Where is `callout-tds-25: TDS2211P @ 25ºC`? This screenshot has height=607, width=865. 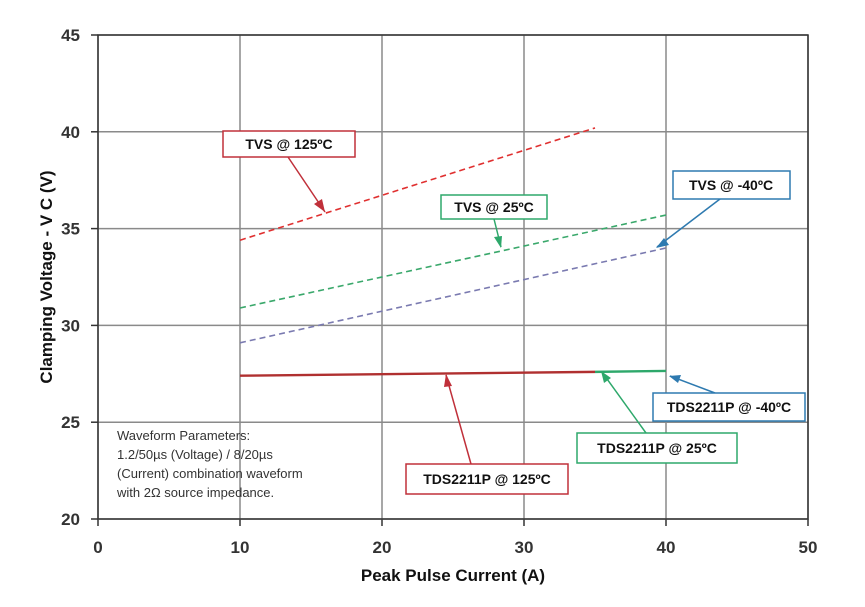
callout-tds-25: TDS2211P @ 25ºC is located at coordinates (657, 417).